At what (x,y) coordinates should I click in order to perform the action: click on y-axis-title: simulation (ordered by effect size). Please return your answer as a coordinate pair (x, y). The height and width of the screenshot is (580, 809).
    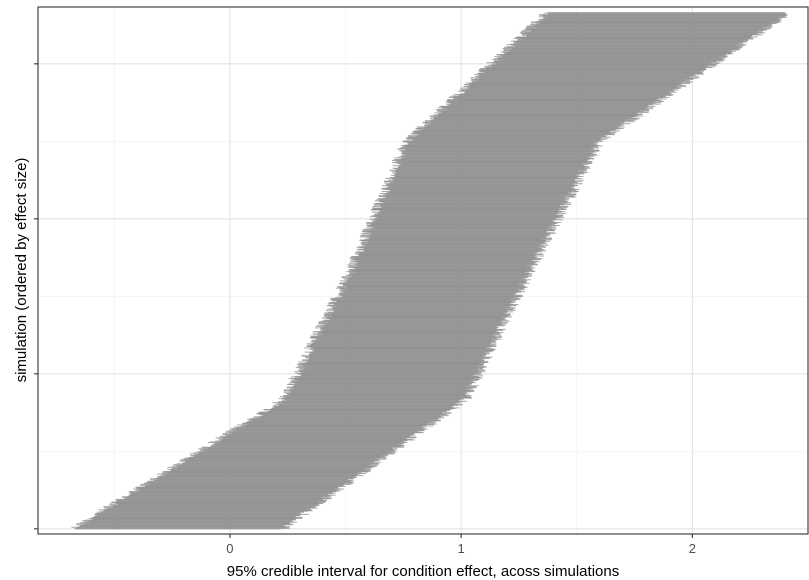
    Looking at the image, I should click on (21, 270).